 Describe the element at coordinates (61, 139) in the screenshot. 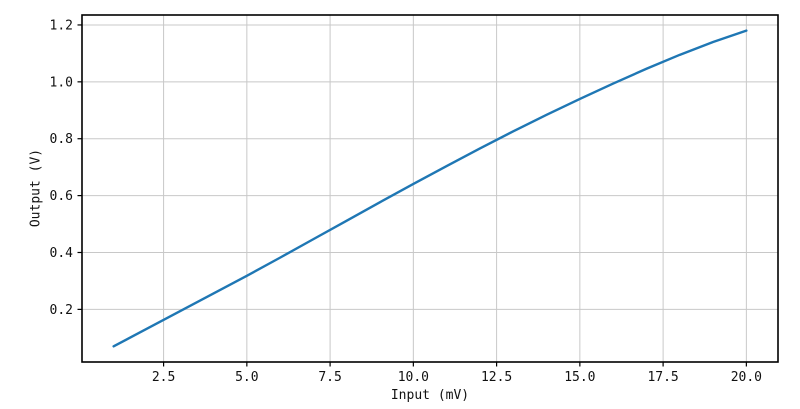

I see `y-tick-label: 0.8` at that location.